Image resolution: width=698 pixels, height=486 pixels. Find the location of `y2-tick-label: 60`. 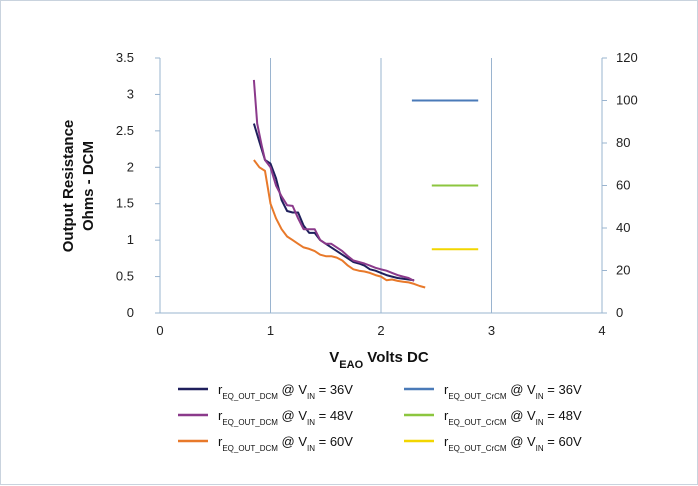

y2-tick-label: 60 is located at coordinates (623, 185).